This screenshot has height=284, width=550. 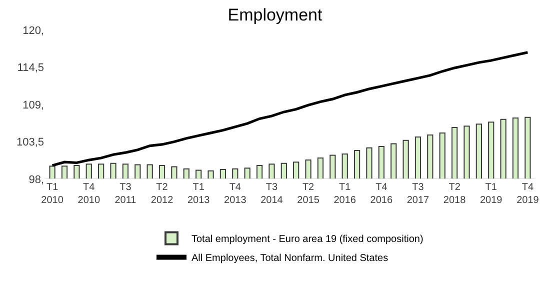 What do you see at coordinates (30, 142) in the screenshot?
I see `y-tick-label: 103,5` at bounding box center [30, 142].